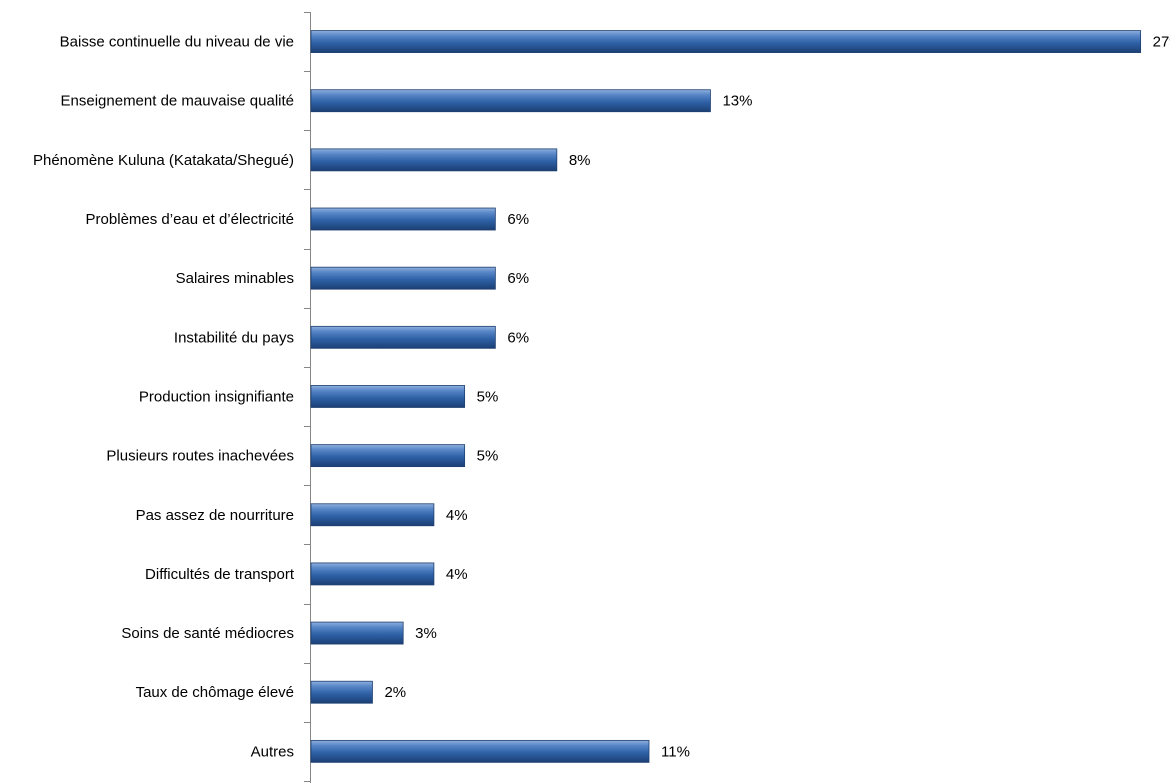  What do you see at coordinates (215, 515) in the screenshot?
I see `category-label: Pas assez de nourriture` at bounding box center [215, 515].